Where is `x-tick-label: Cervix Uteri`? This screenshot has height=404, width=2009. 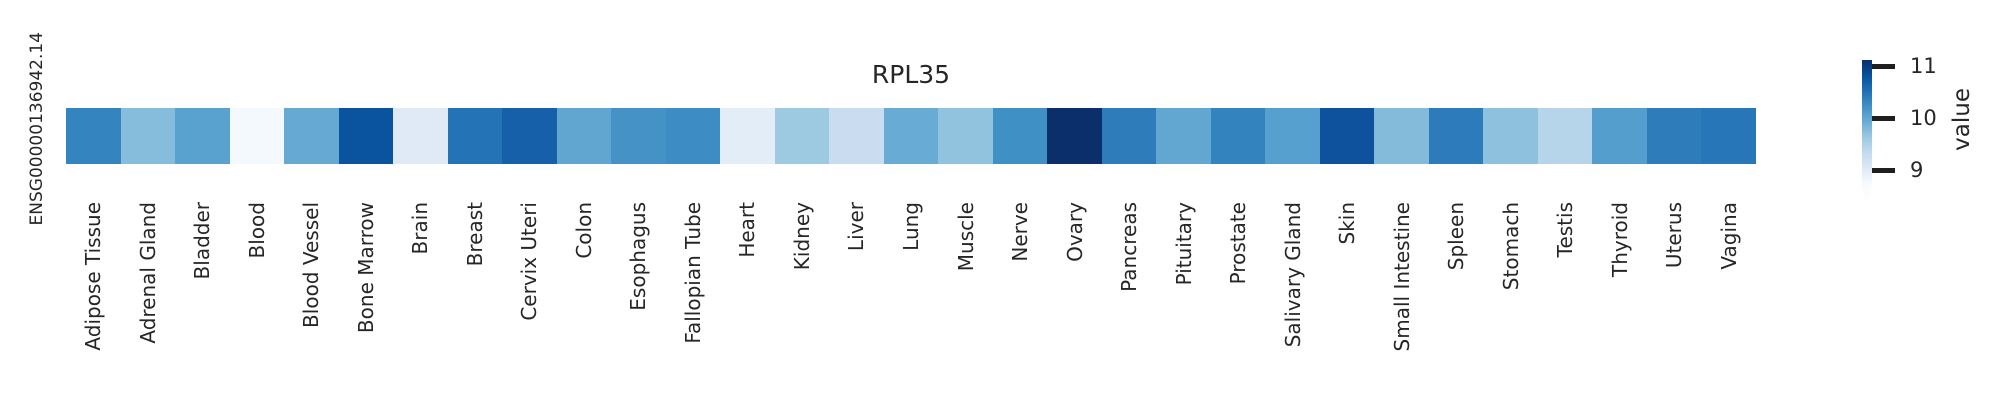 x-tick-label: Cervix Uteri is located at coordinates (529, 261).